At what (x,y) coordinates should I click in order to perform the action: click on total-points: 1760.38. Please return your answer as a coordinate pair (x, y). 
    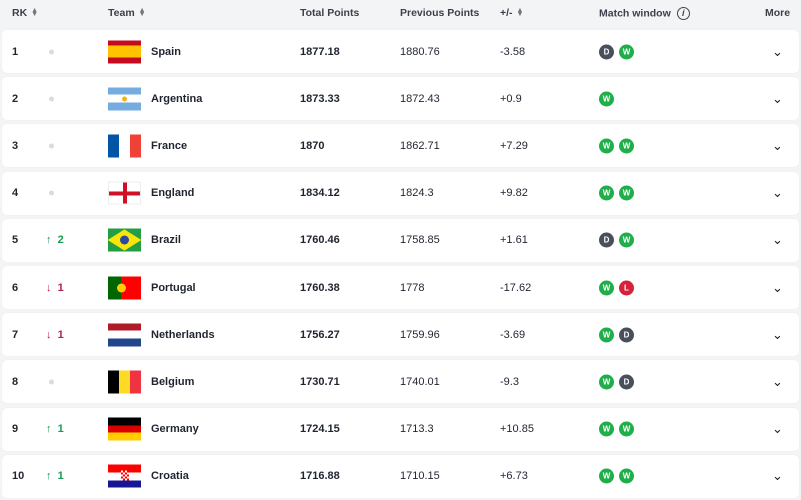
    Looking at the image, I should click on (320, 287).